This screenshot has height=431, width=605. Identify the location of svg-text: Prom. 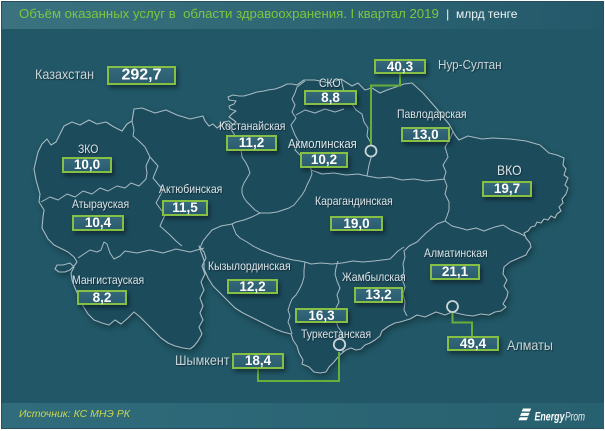
(575, 417).